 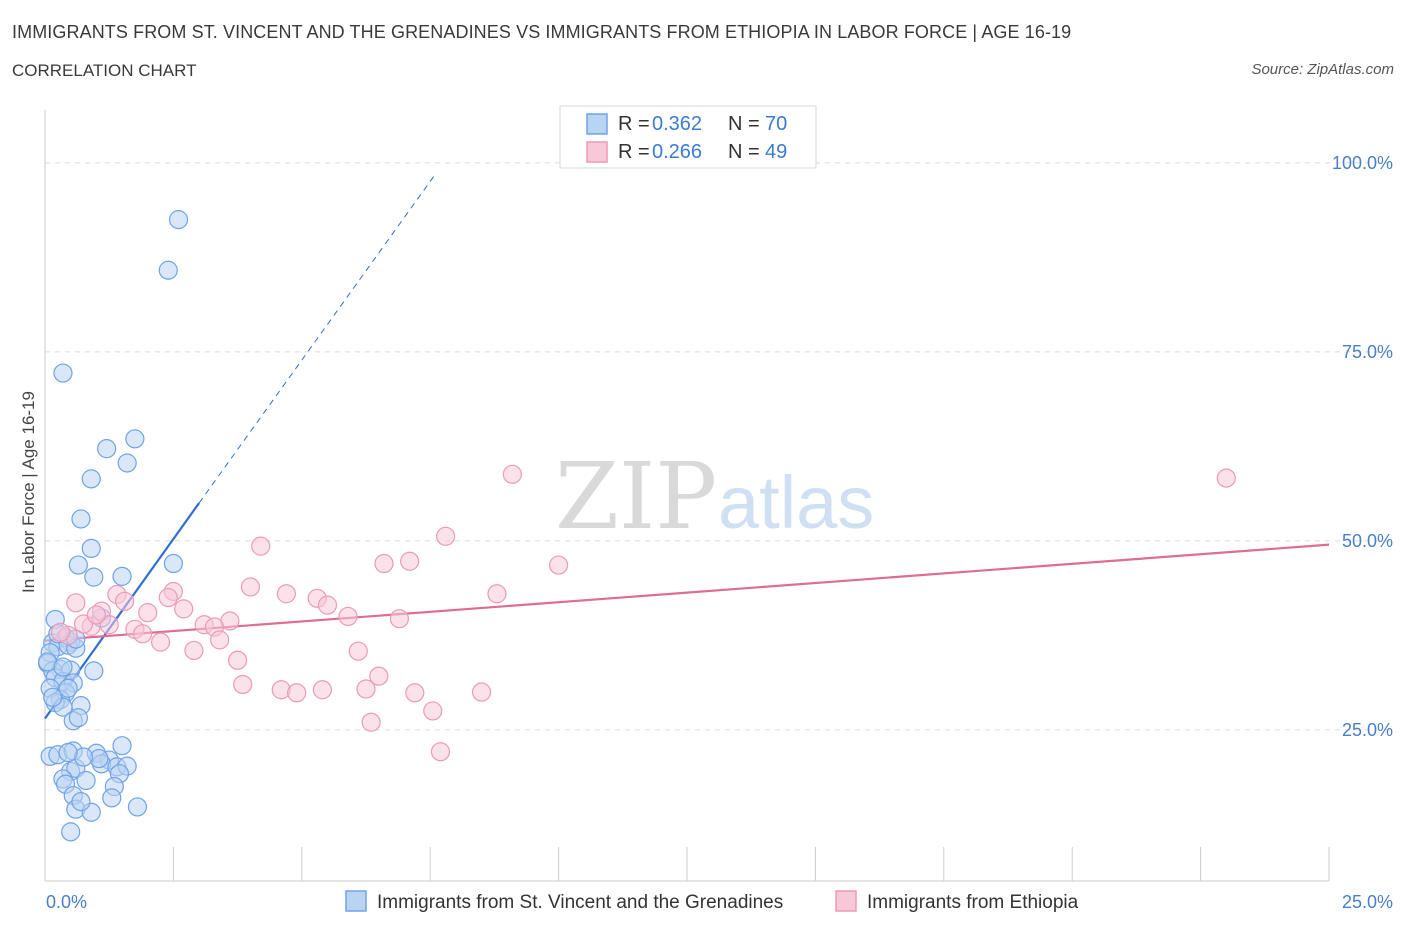 I want to click on legend-bottom-swatch-ethiopia, so click(x=846, y=901).